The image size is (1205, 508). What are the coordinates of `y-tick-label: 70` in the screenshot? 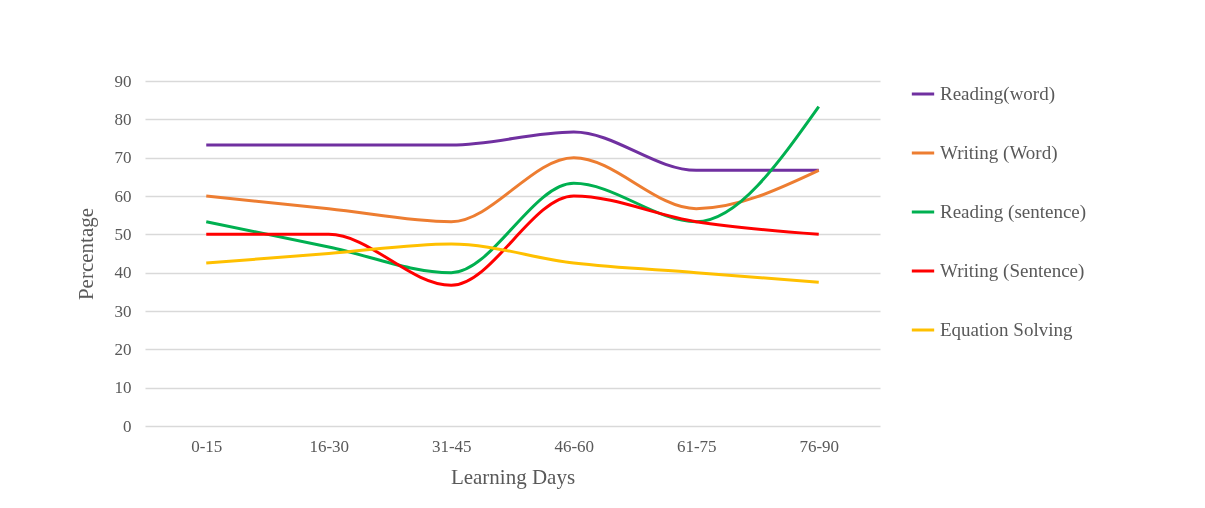 It's located at (123, 158).